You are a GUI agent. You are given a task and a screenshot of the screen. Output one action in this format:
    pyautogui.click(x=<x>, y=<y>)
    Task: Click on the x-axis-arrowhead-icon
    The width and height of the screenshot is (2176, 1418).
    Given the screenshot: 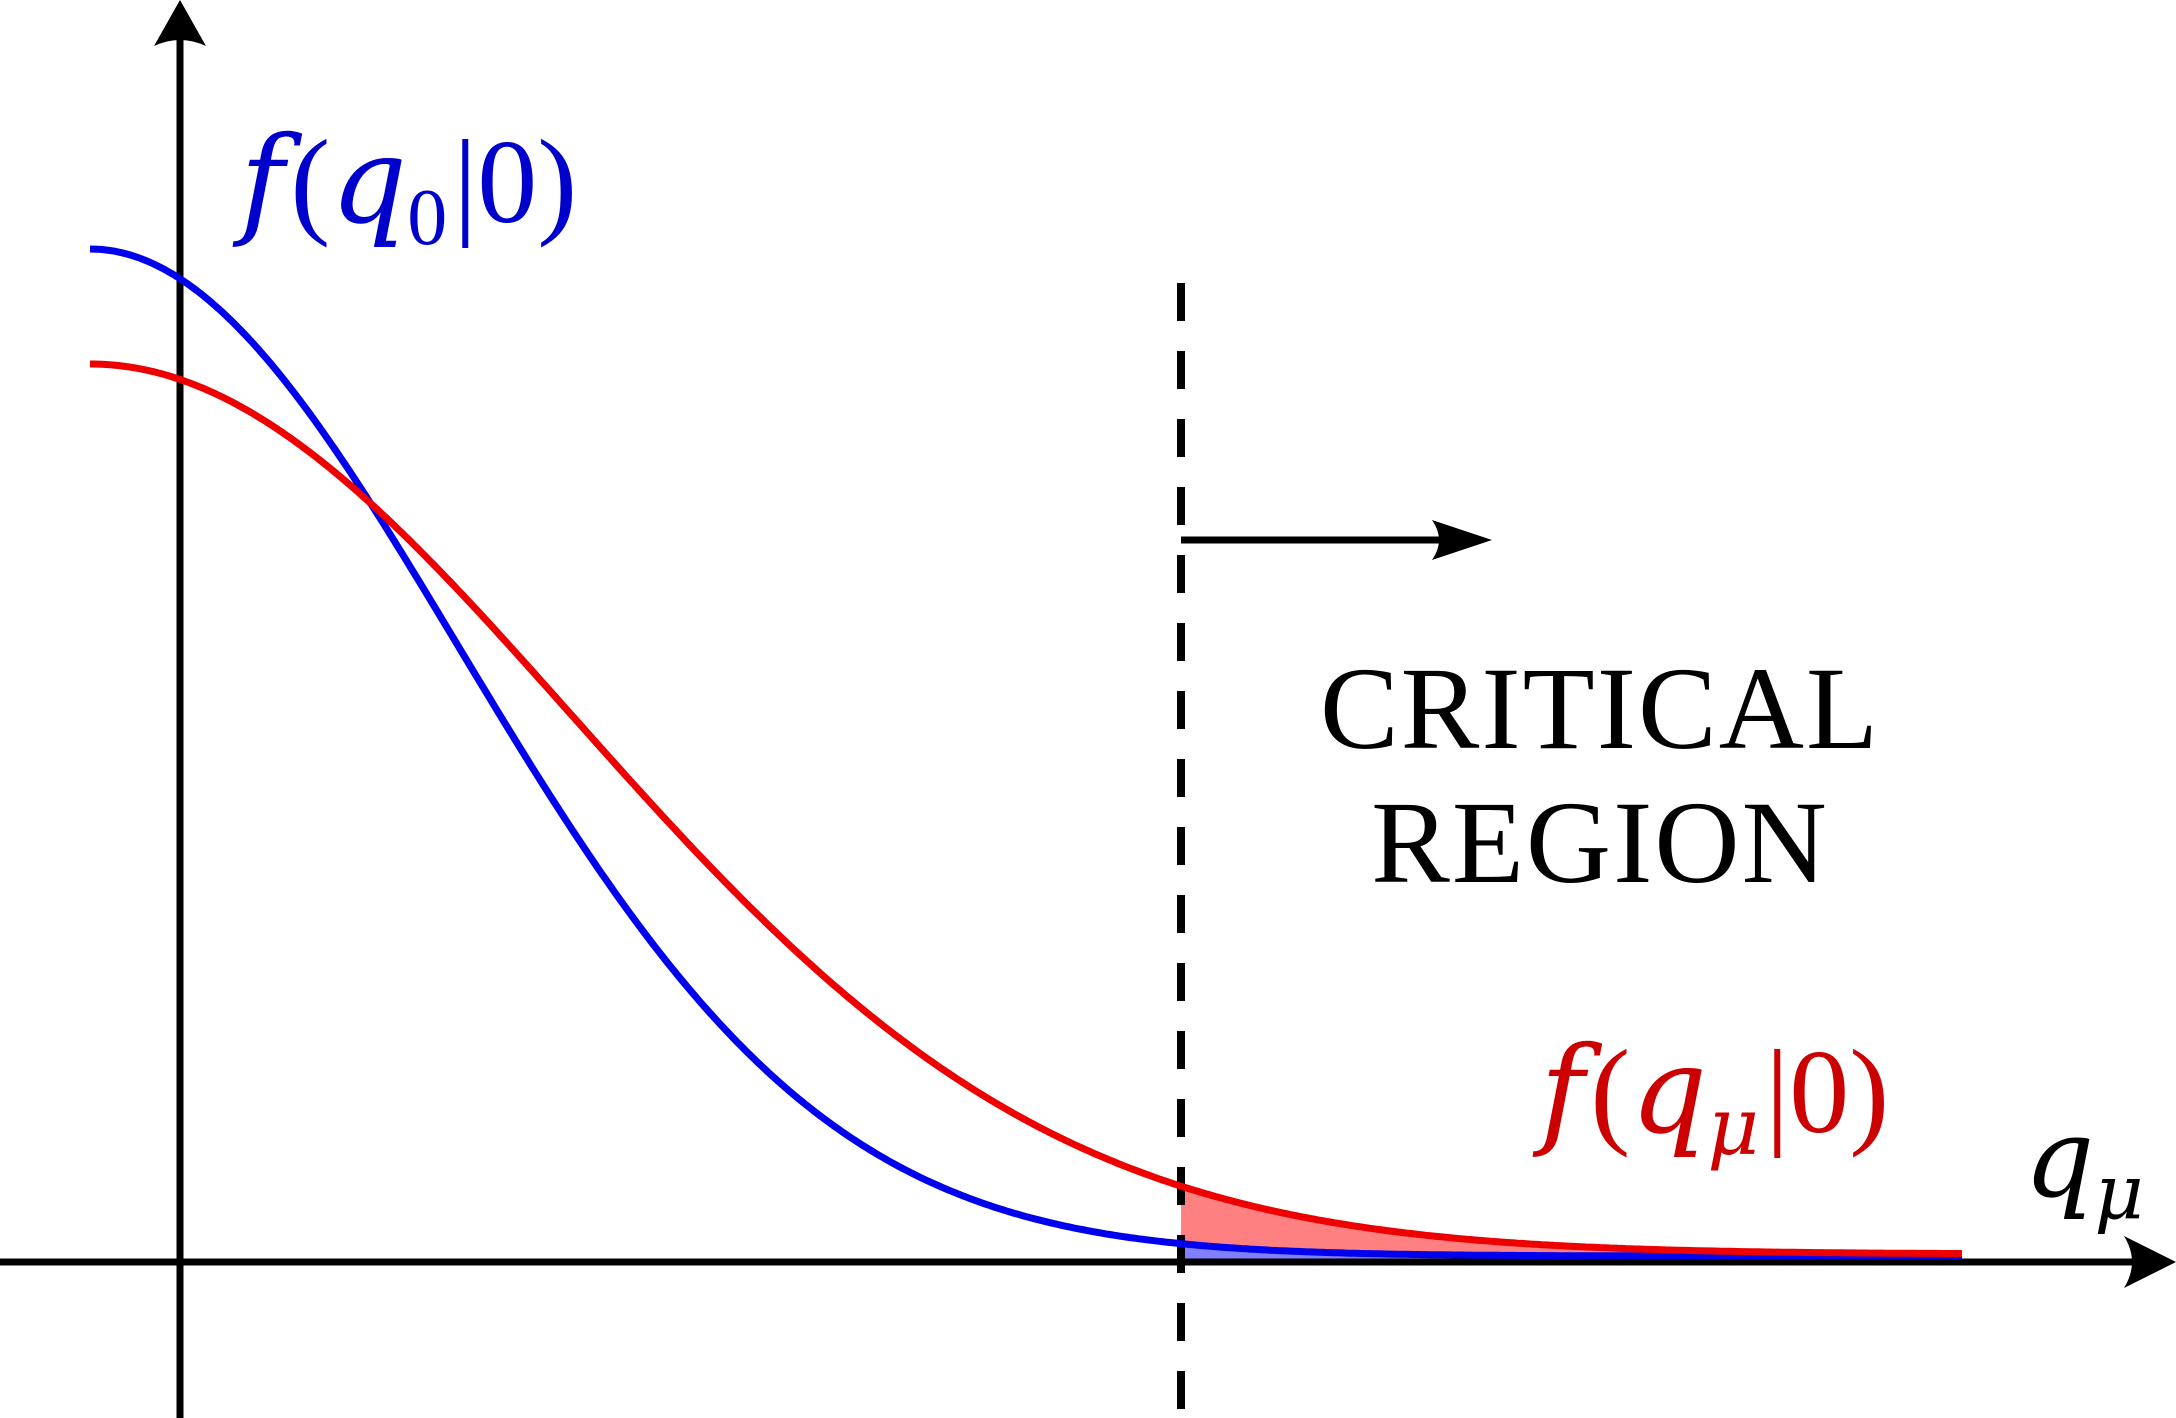 What is the action you would take?
    pyautogui.click(x=2150, y=1262)
    